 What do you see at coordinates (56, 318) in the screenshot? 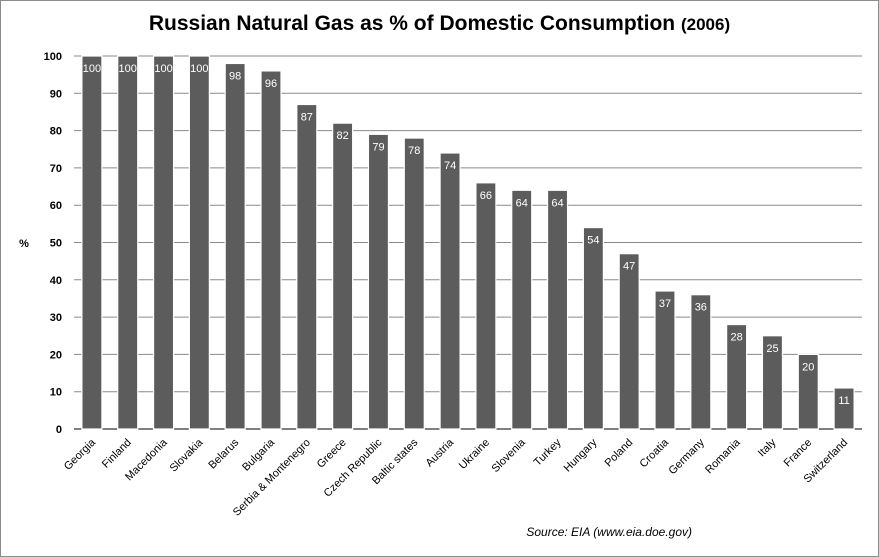
I see `y-tick-label: 30` at bounding box center [56, 318].